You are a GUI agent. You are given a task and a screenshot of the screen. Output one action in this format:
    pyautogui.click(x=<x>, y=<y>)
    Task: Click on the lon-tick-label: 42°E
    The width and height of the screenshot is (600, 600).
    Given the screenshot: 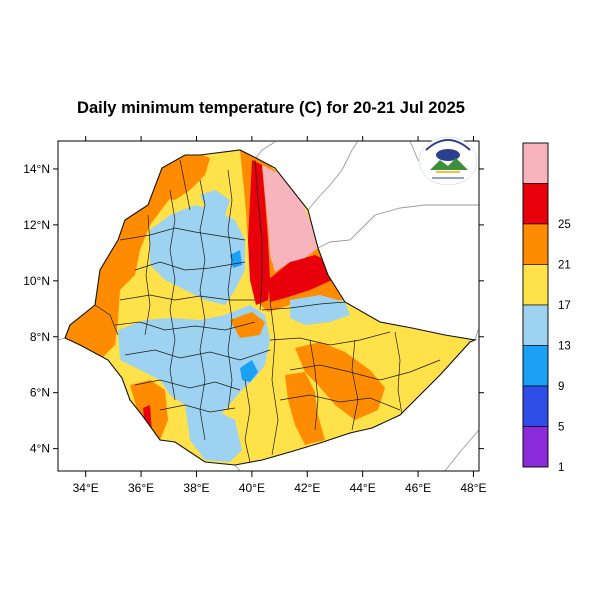 What is the action you would take?
    pyautogui.click(x=307, y=488)
    